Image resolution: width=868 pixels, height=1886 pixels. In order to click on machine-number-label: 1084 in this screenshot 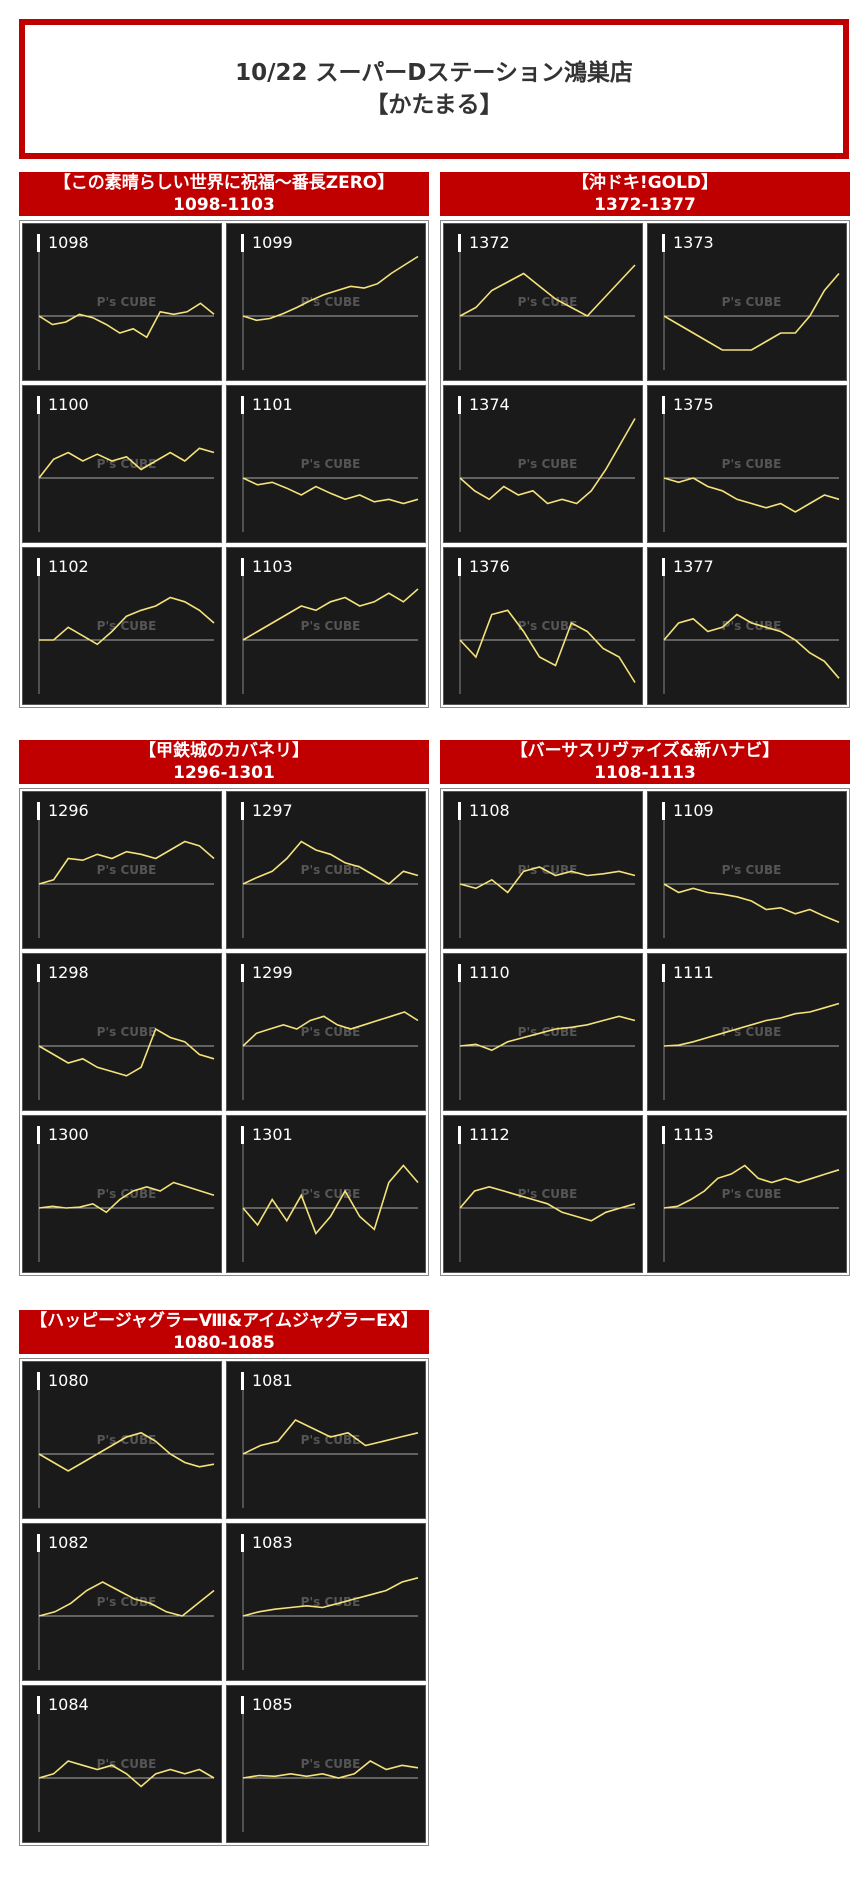, I will do `click(63, 1705)`.